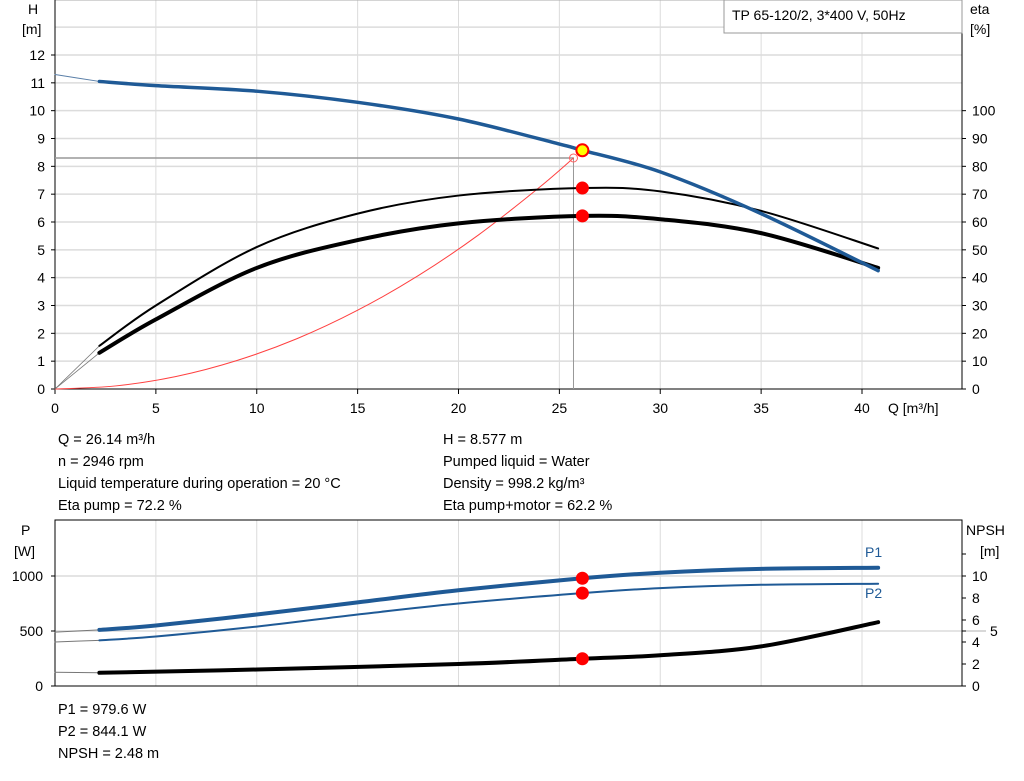 This screenshot has height=781, width=1024. What do you see at coordinates (483, 440) in the screenshot?
I see `info-h: H = 8.577 m` at bounding box center [483, 440].